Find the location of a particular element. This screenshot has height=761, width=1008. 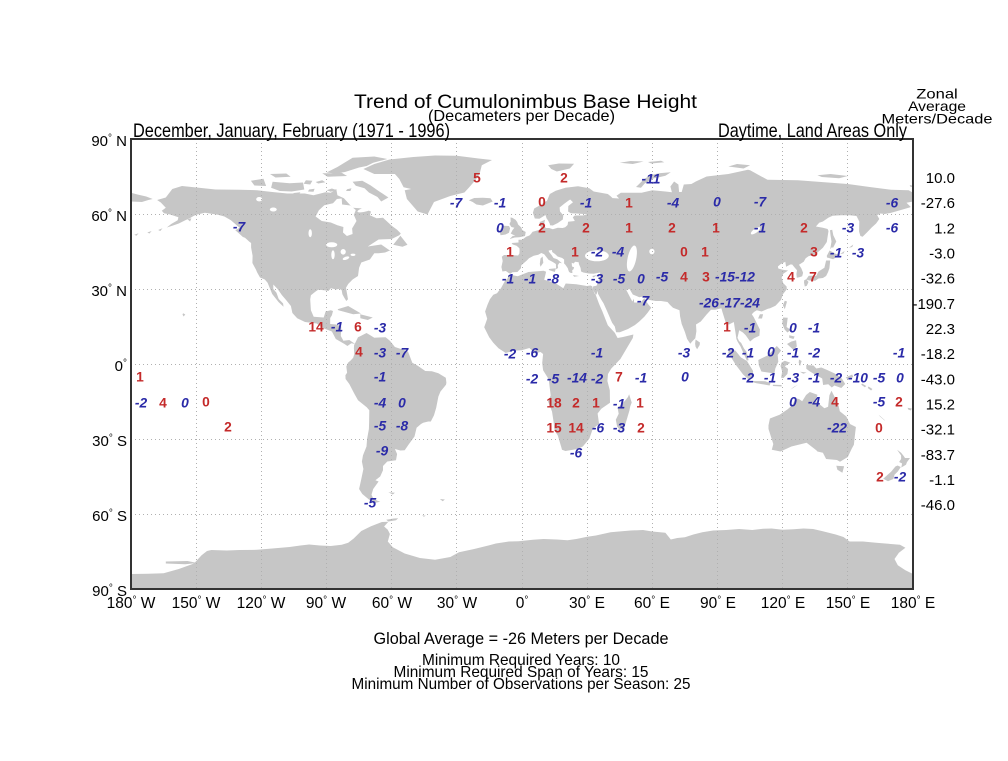

svg-text: -15 is located at coordinates (725, 277).